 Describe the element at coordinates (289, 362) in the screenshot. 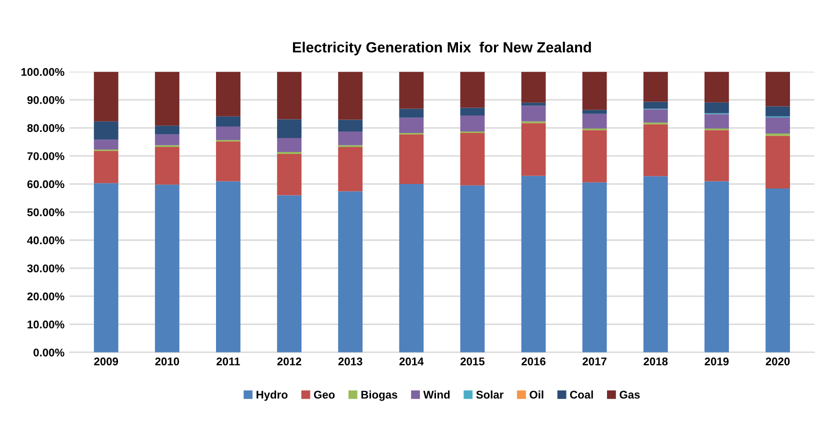

I see `x-tick-label: 2012` at that location.